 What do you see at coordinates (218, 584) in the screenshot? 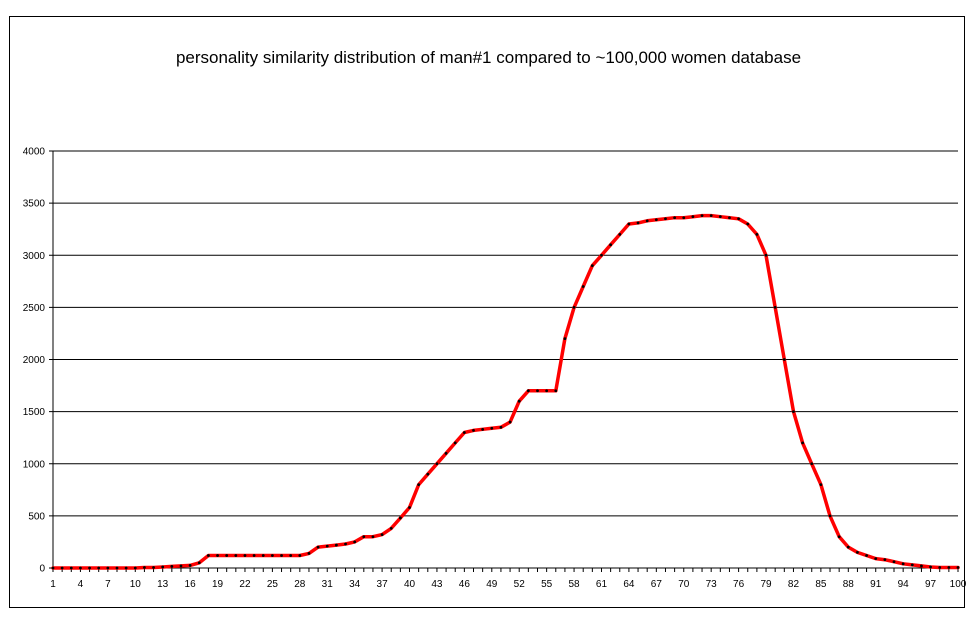
I see `x-tick-label: 19` at bounding box center [218, 584].